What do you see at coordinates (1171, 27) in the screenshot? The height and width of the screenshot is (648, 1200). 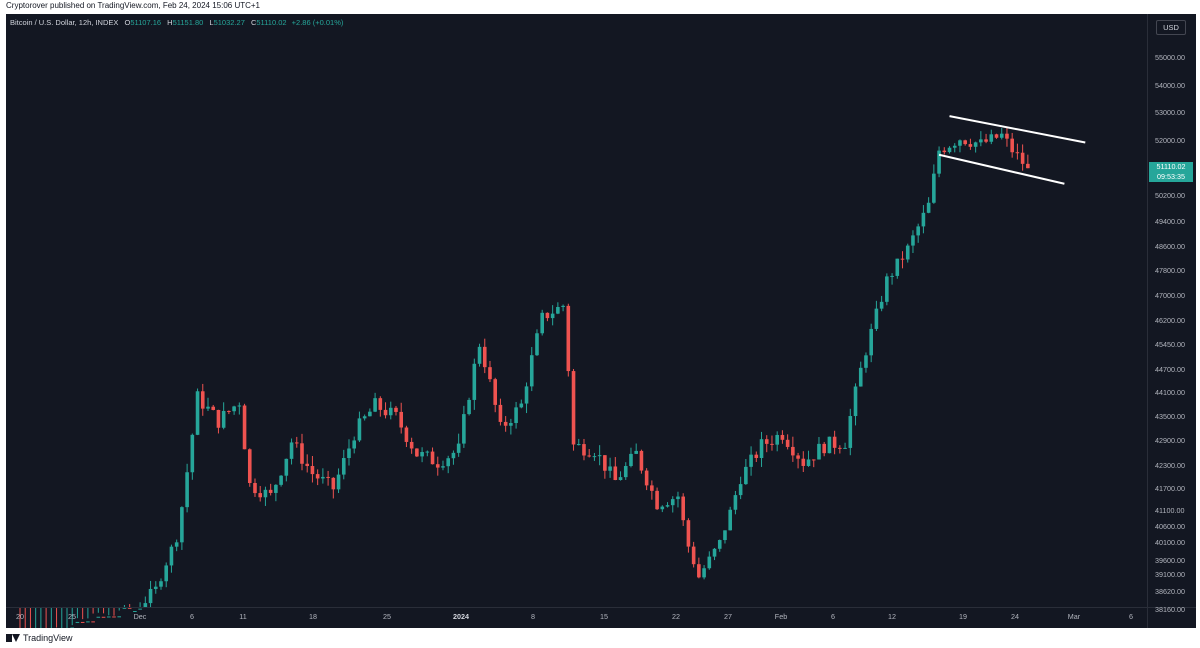 I see `currency-button: USD` at bounding box center [1171, 27].